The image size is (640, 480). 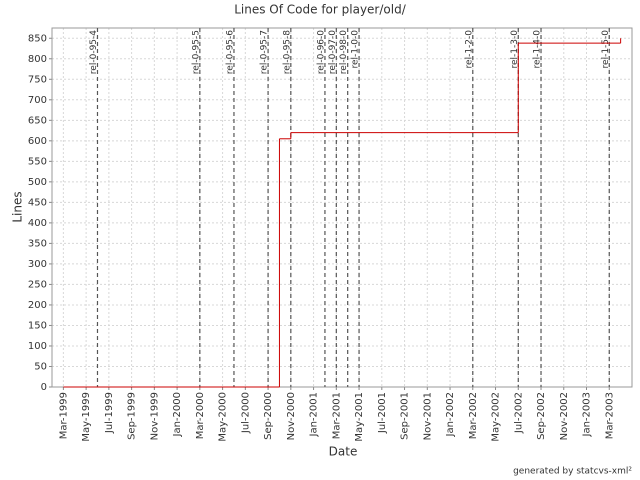 What do you see at coordinates (268, 416) in the screenshot?
I see `x-tick-label: Sep-2000` at bounding box center [268, 416].